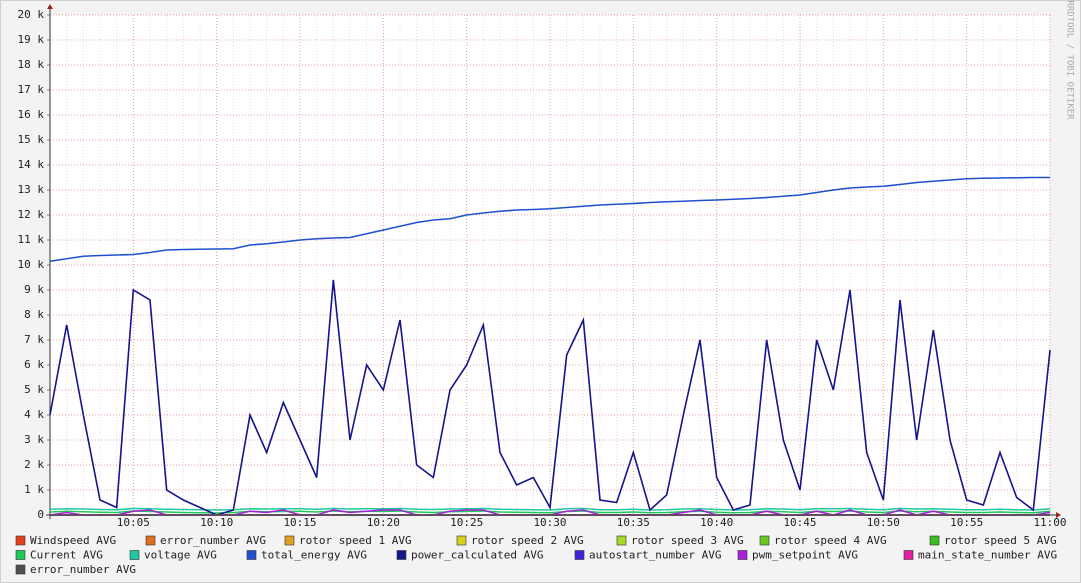 The height and width of the screenshot is (583, 1081). What do you see at coordinates (34, 464) in the screenshot?
I see `y-tick-label: 2 k` at bounding box center [34, 464].